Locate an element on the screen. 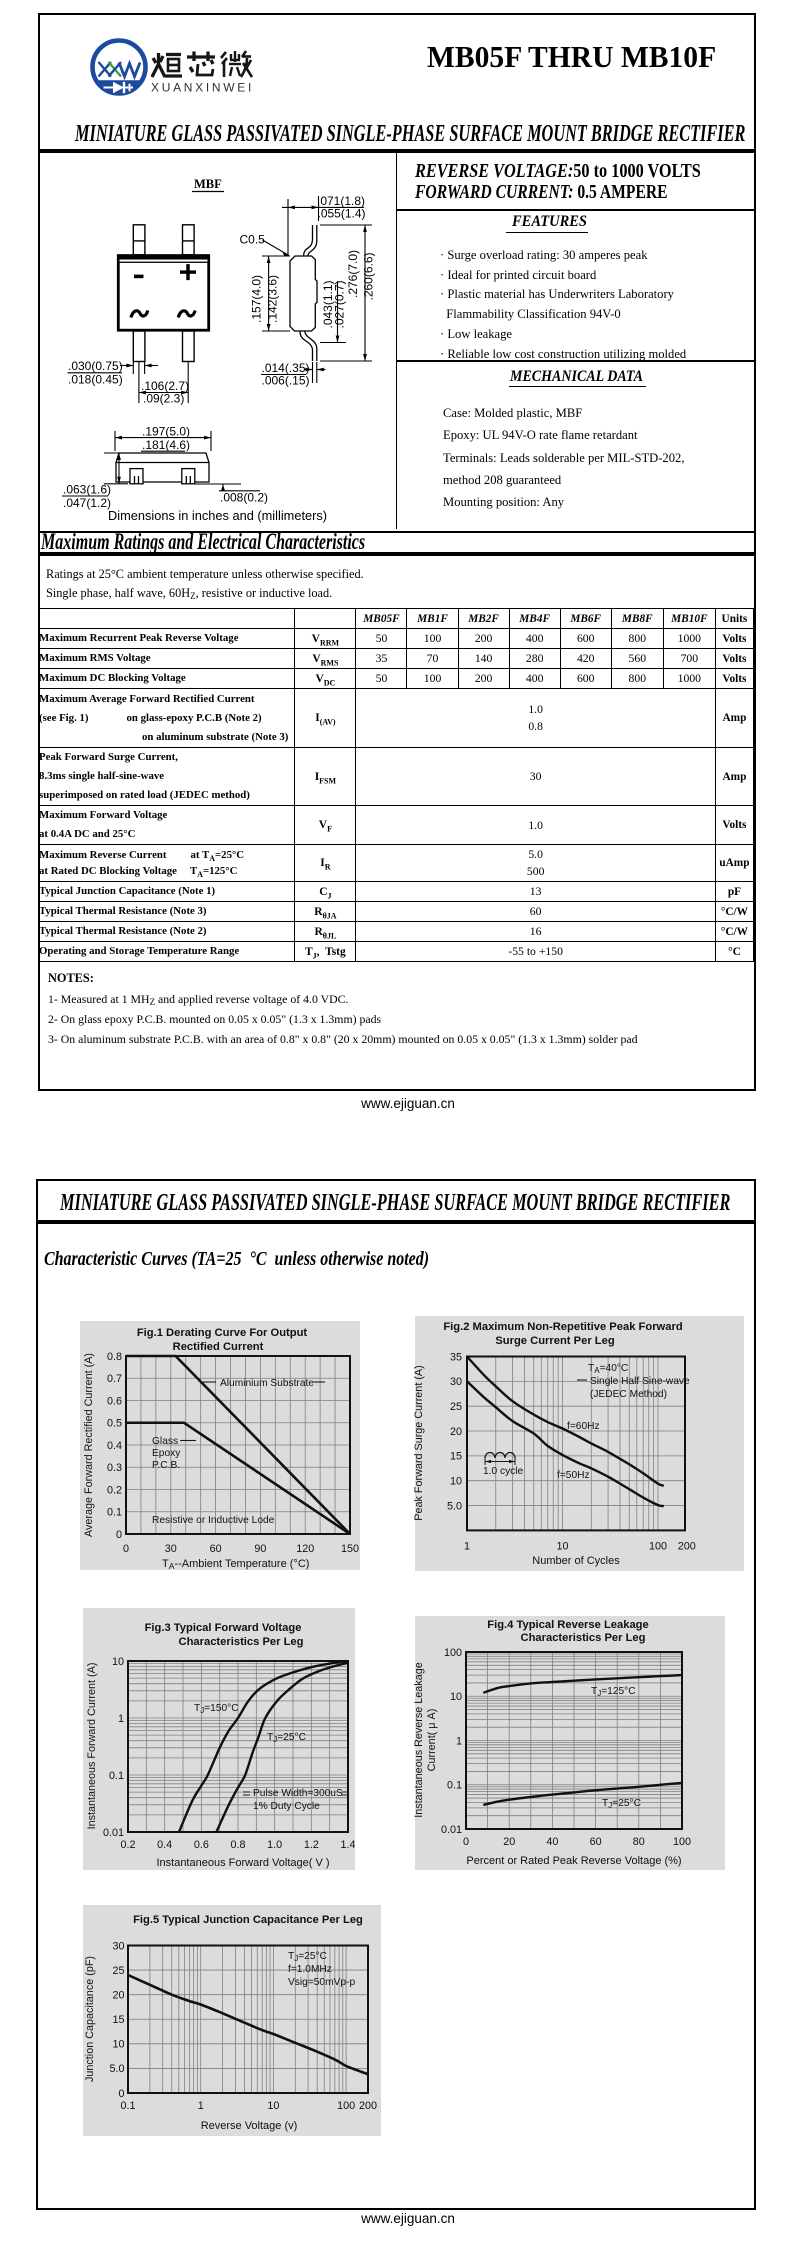 The height and width of the screenshot is (2244, 793). svg-text: Fig.3 Typical Forward Voltage is located at coordinates (223, 1628).